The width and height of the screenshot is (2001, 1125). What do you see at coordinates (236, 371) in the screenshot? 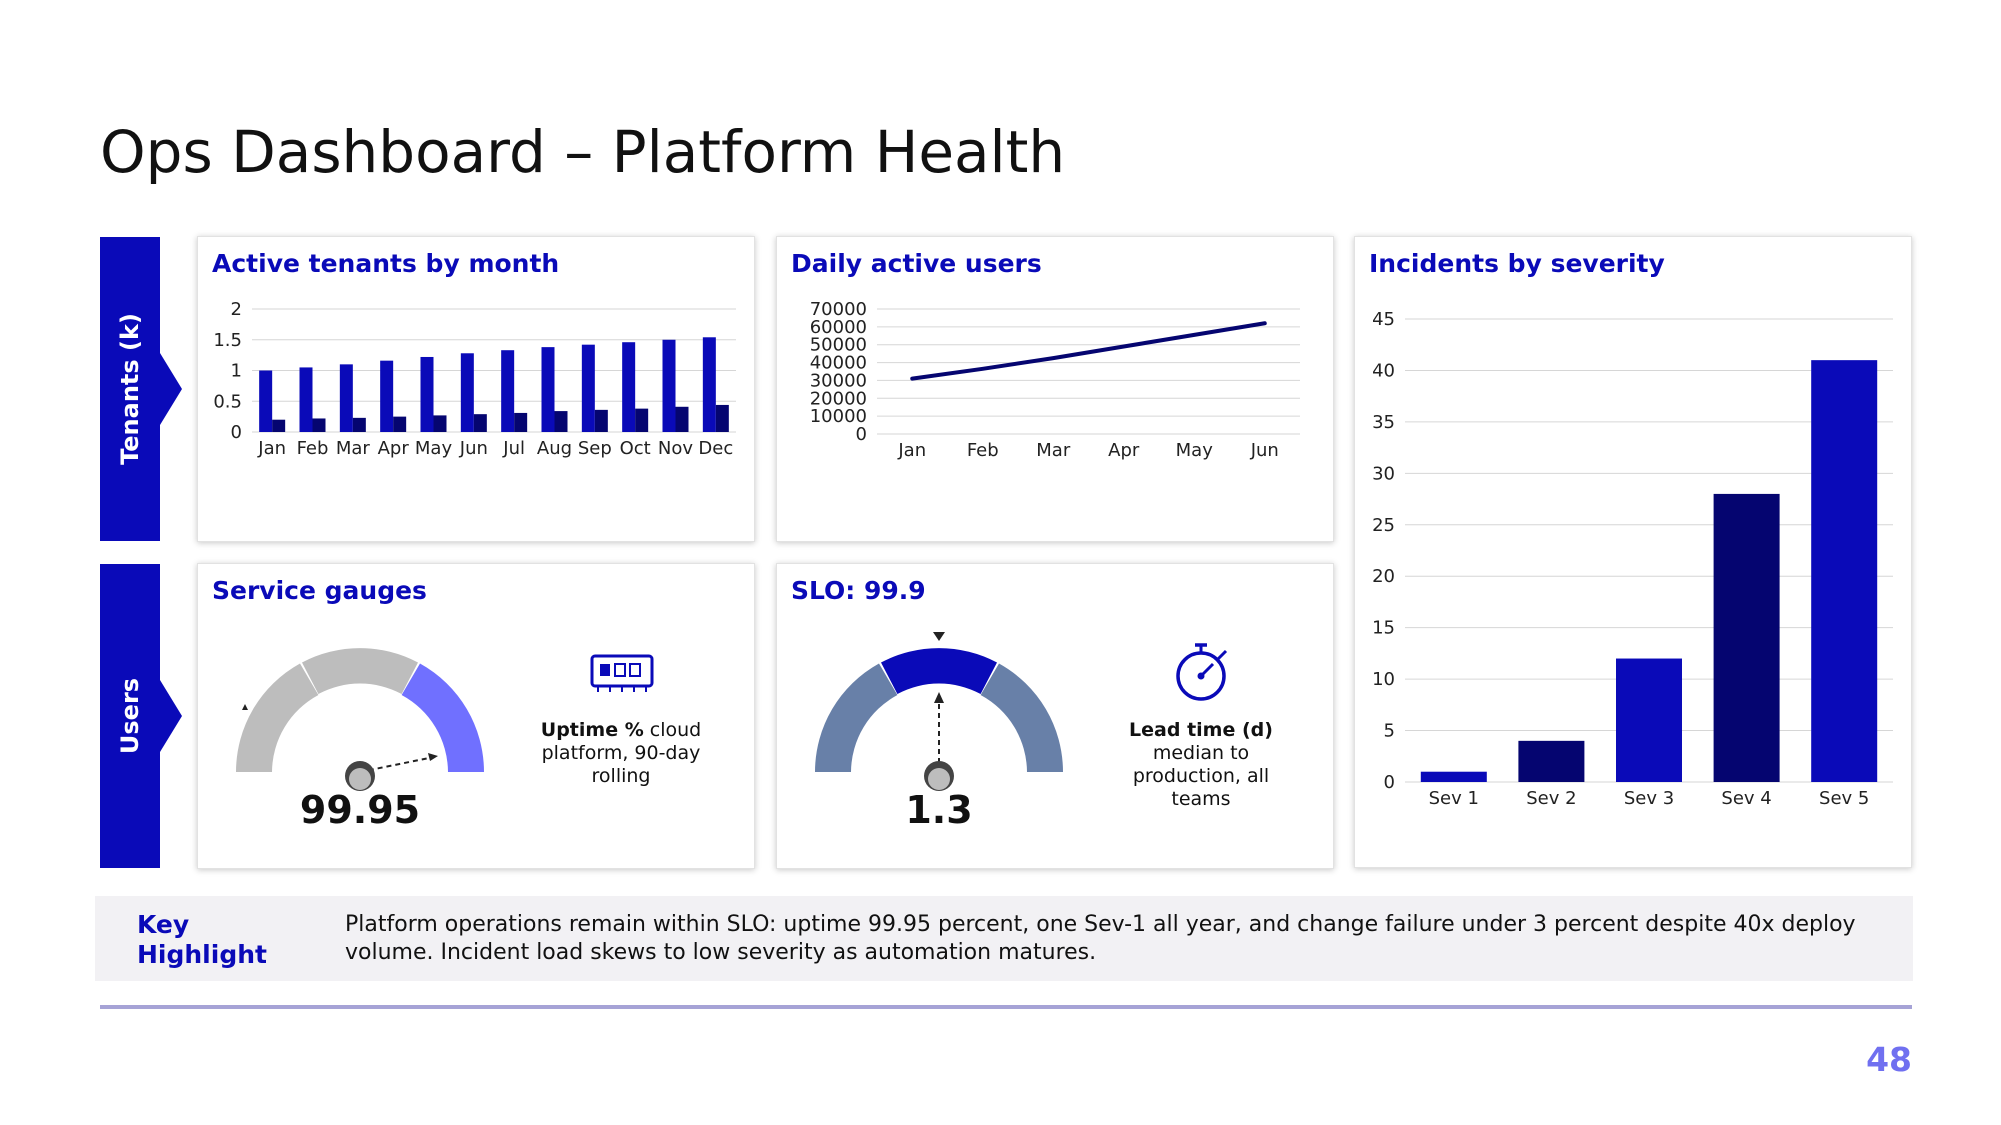
I see `y-tick-label: 1` at bounding box center [236, 371].